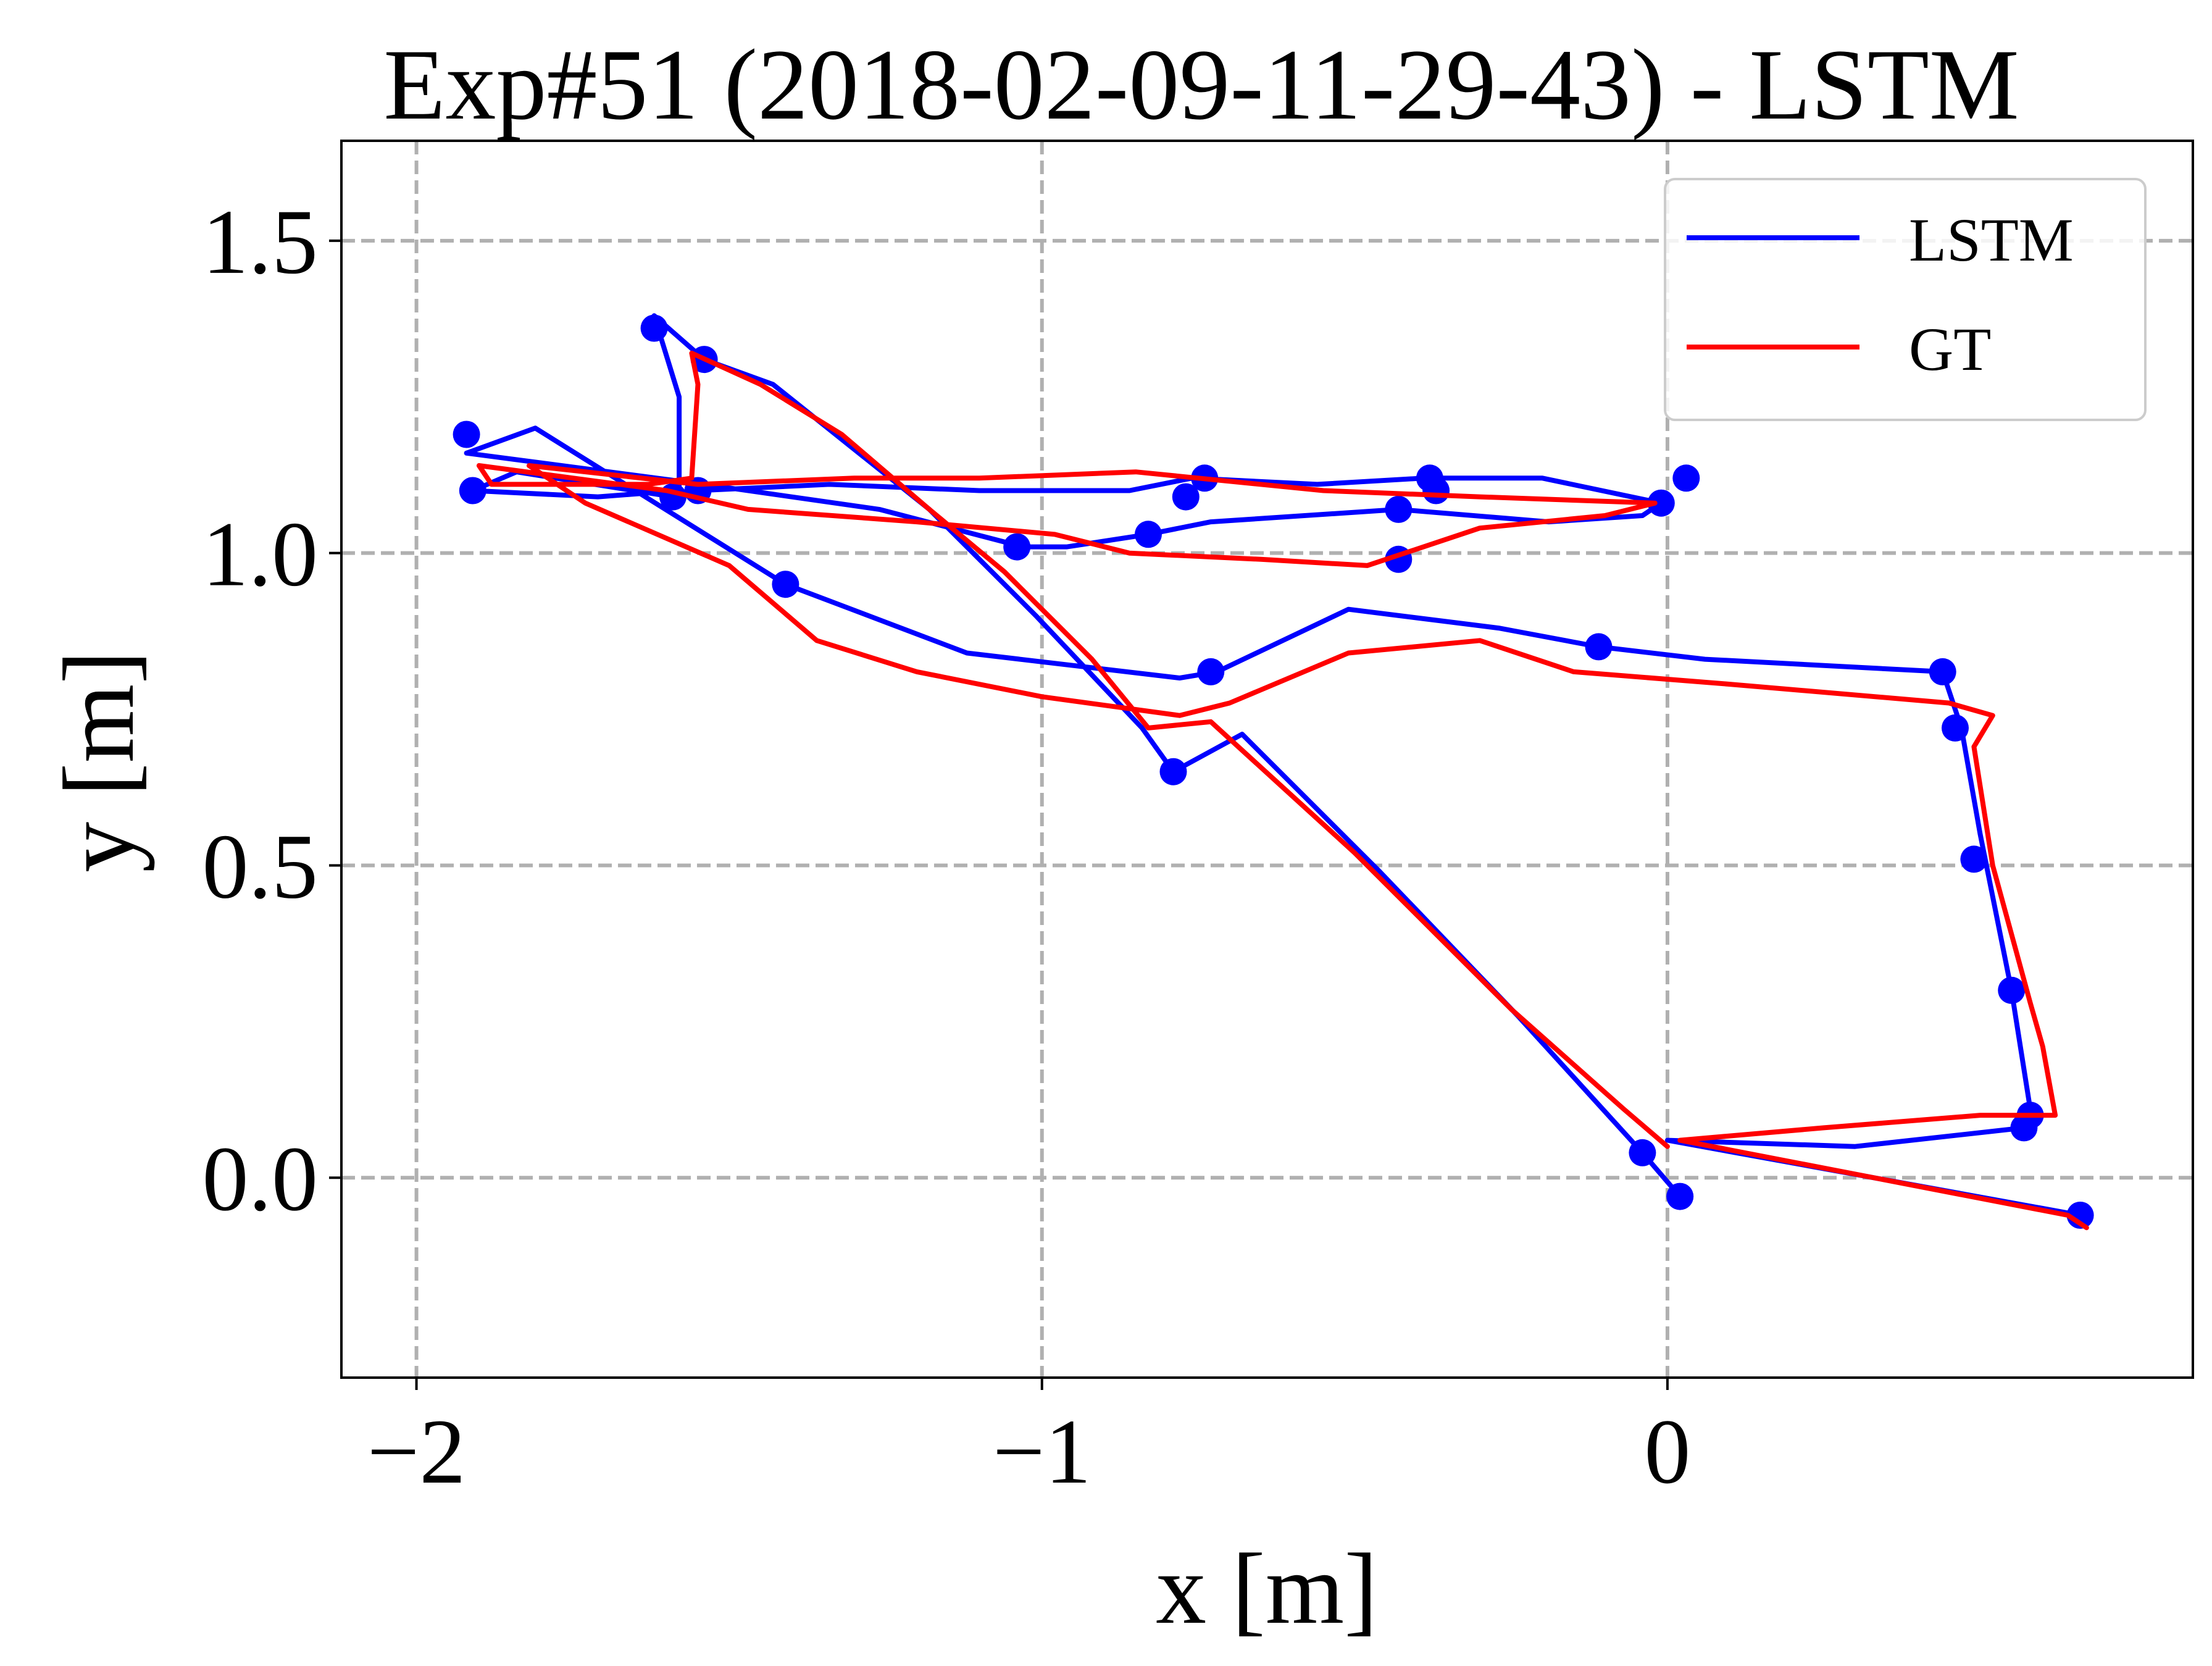 The image size is (2212, 1666). What do you see at coordinates (99, 761) in the screenshot?
I see `y-axis-label: y [m]` at bounding box center [99, 761].